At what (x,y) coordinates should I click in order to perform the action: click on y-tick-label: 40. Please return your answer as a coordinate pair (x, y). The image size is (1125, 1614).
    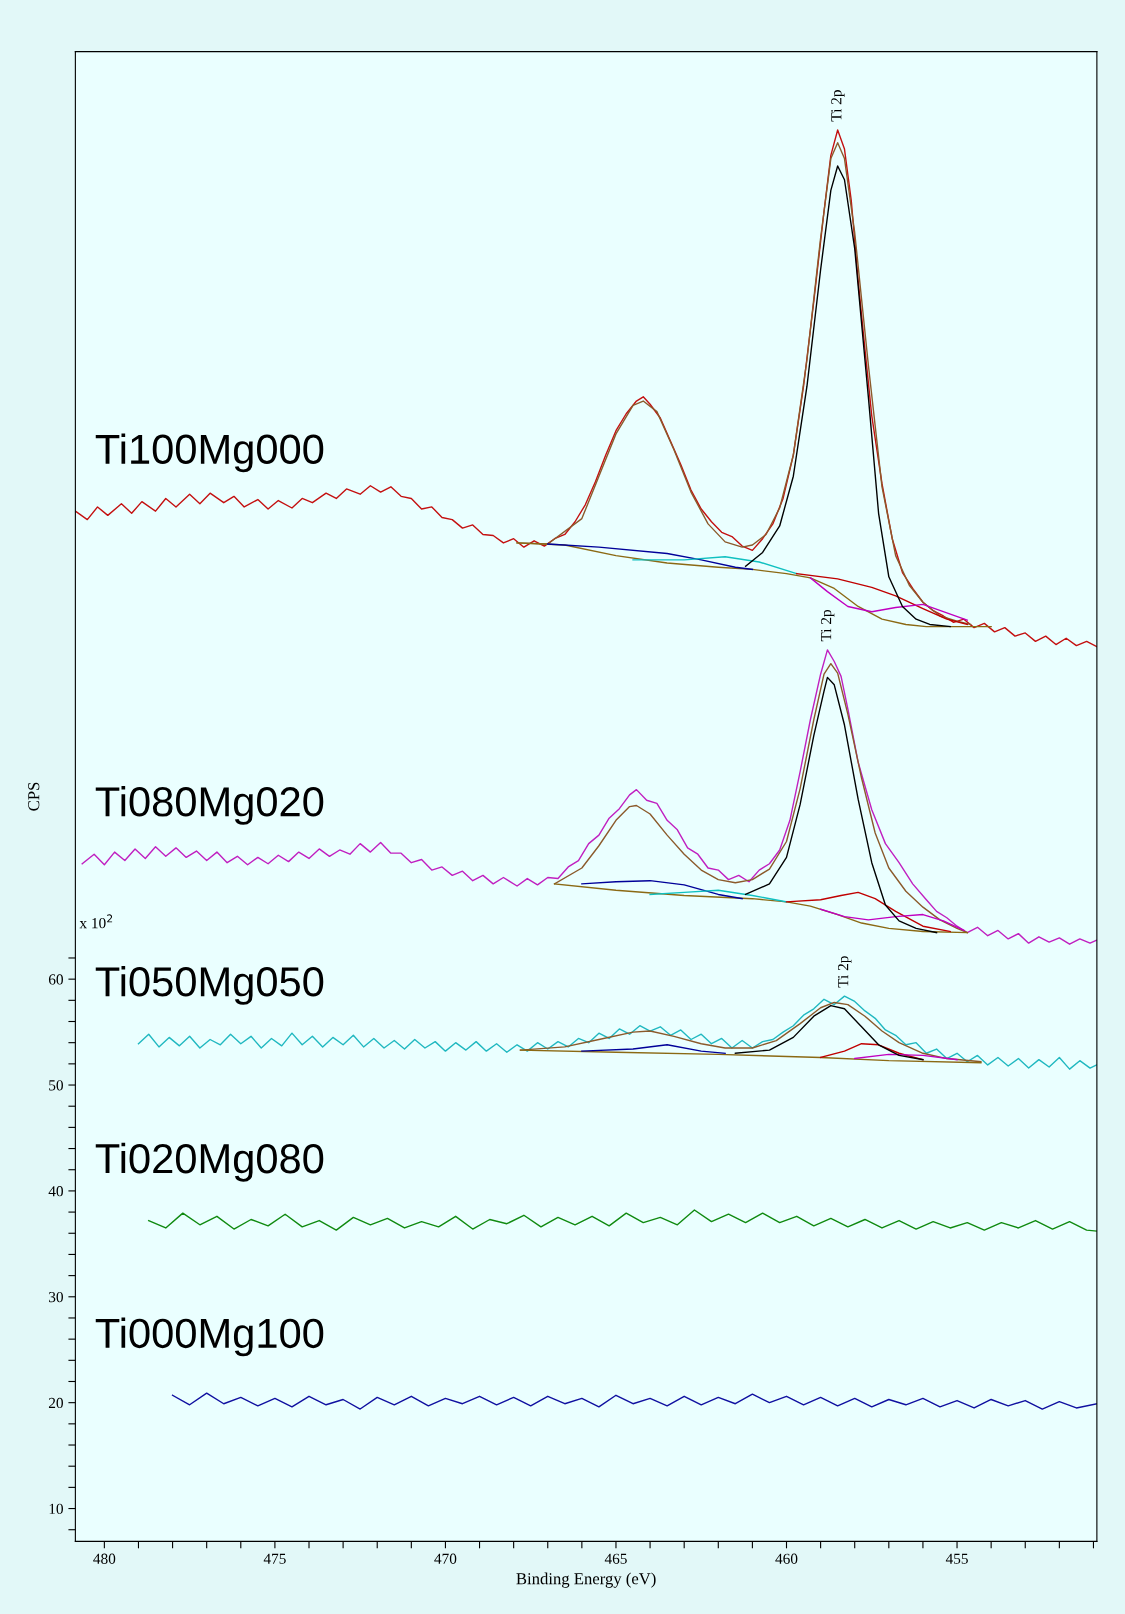
    Looking at the image, I should click on (55, 1191).